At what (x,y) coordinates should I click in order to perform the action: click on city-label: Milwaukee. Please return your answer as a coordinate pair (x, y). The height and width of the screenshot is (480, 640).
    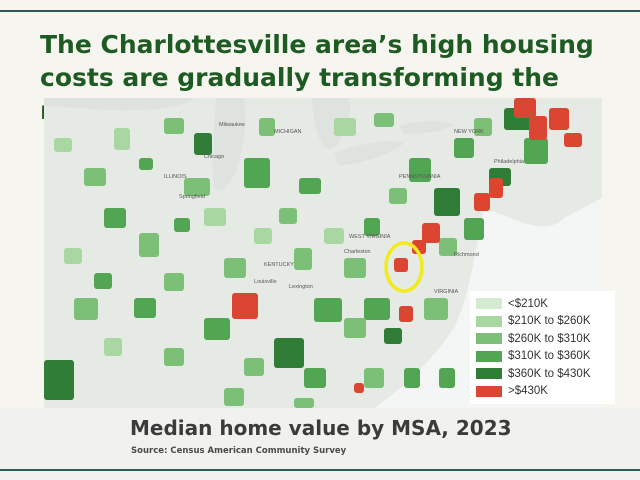
    Looking at the image, I should click on (232, 125).